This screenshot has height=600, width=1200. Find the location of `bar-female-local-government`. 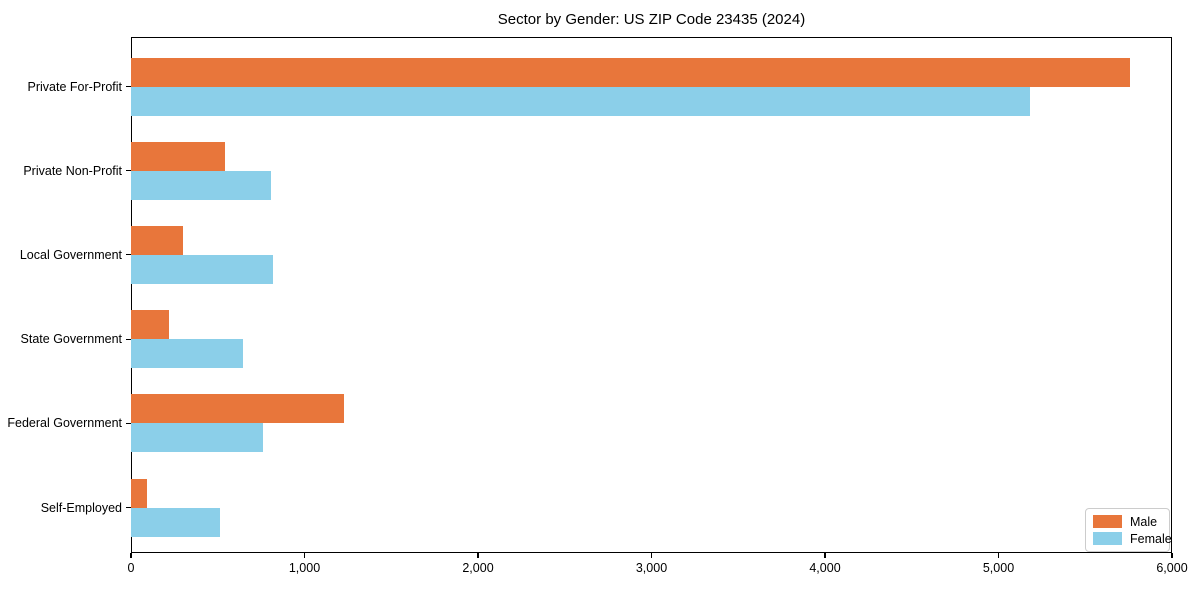

bar-female-local-government is located at coordinates (202, 269).